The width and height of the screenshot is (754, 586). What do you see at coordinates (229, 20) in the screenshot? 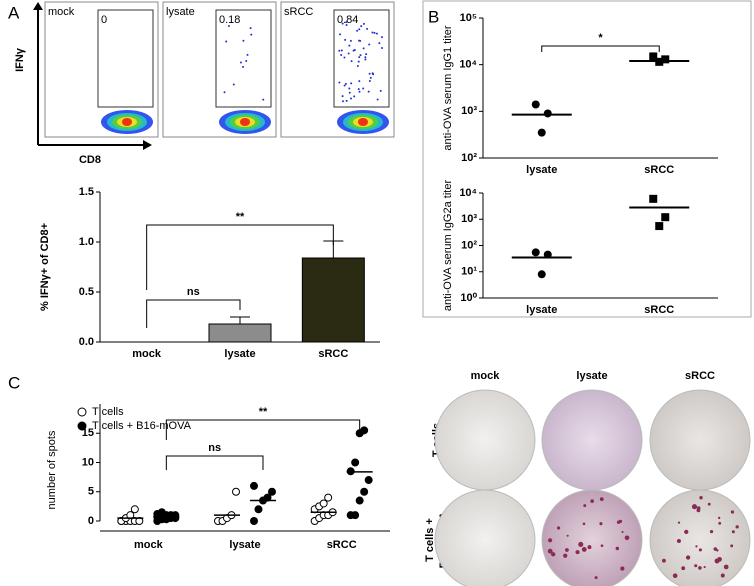
I see `gate-value: 0.18` at bounding box center [229, 20].